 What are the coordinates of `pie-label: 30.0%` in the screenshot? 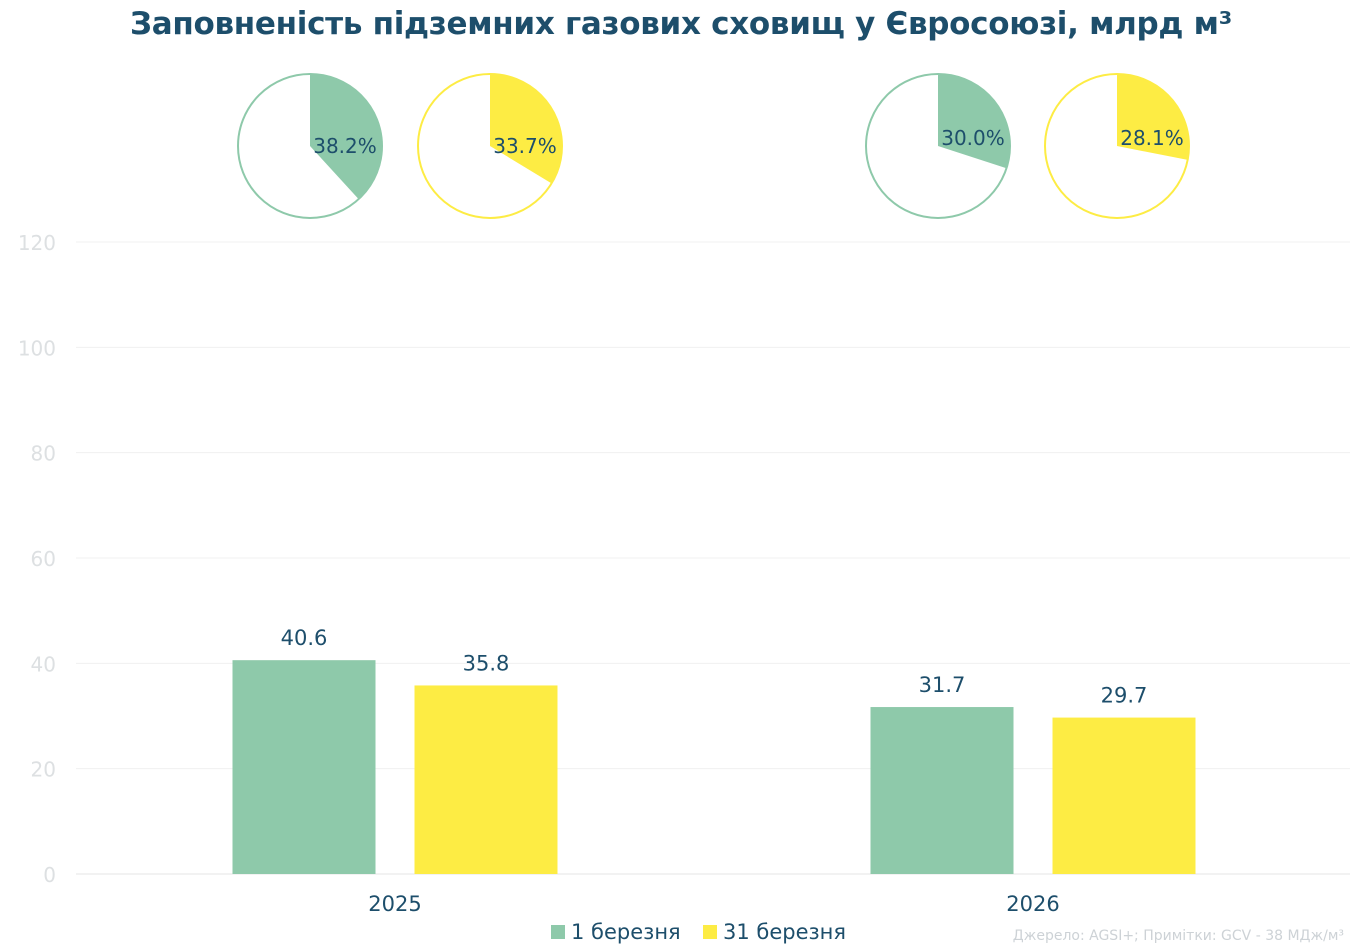 It's located at (973, 138).